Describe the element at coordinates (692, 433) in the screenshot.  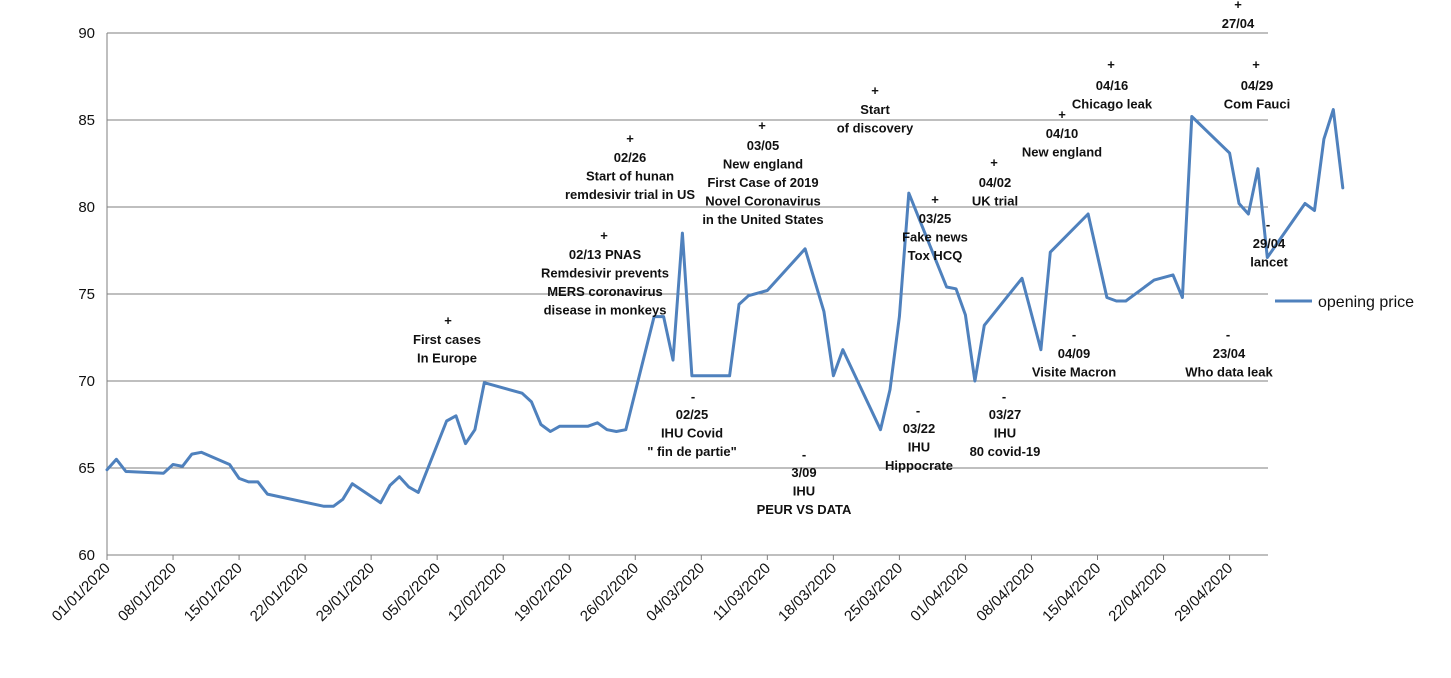
I see `annotation-label: IHU Covid` at that location.